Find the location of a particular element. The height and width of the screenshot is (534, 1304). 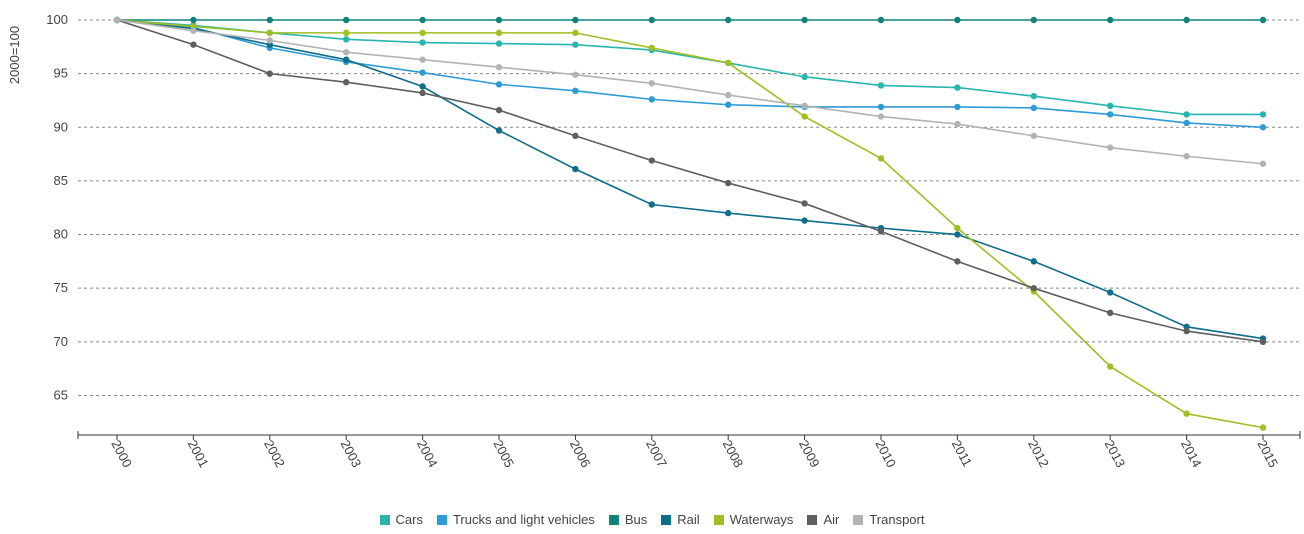

legend-item-waterways: Waterways is located at coordinates (753, 519).